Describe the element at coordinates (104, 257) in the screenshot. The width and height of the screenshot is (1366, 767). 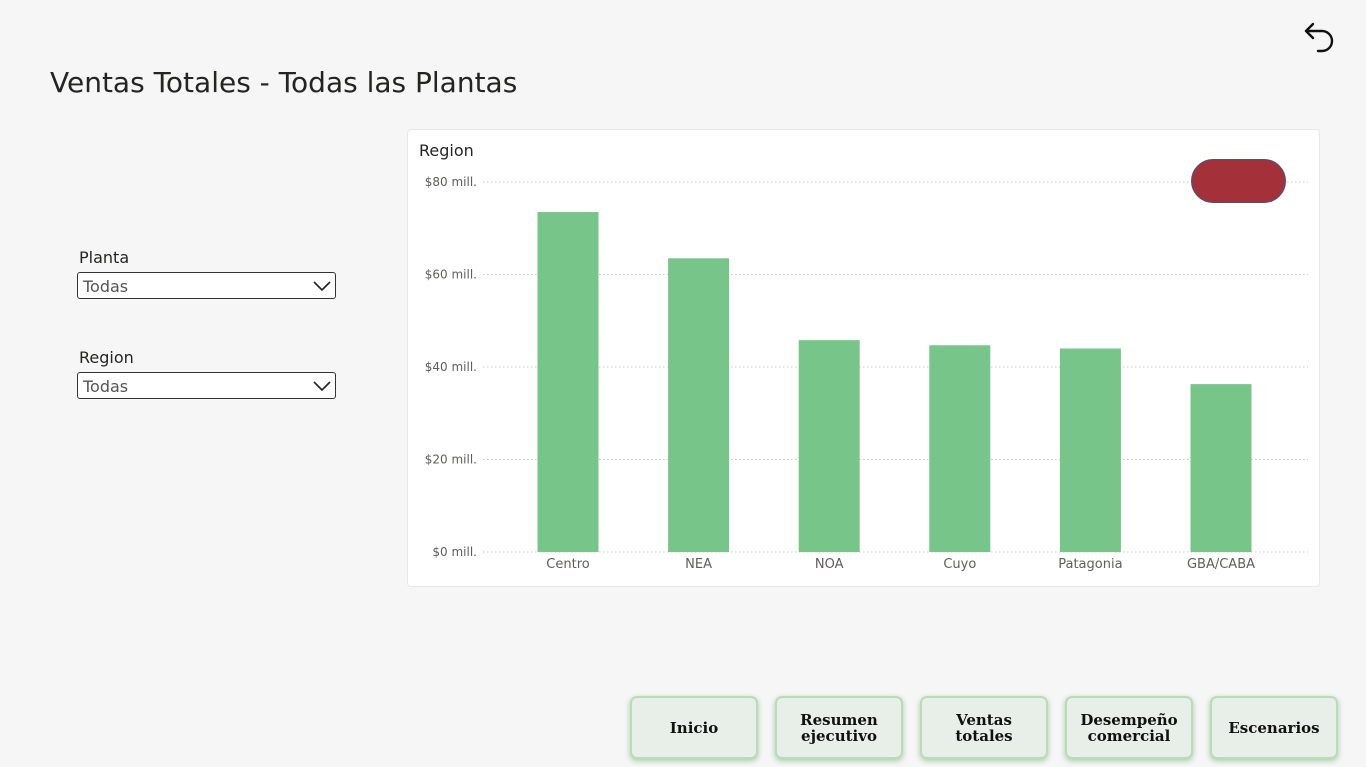
I see `planta-filter-label: Planta` at that location.